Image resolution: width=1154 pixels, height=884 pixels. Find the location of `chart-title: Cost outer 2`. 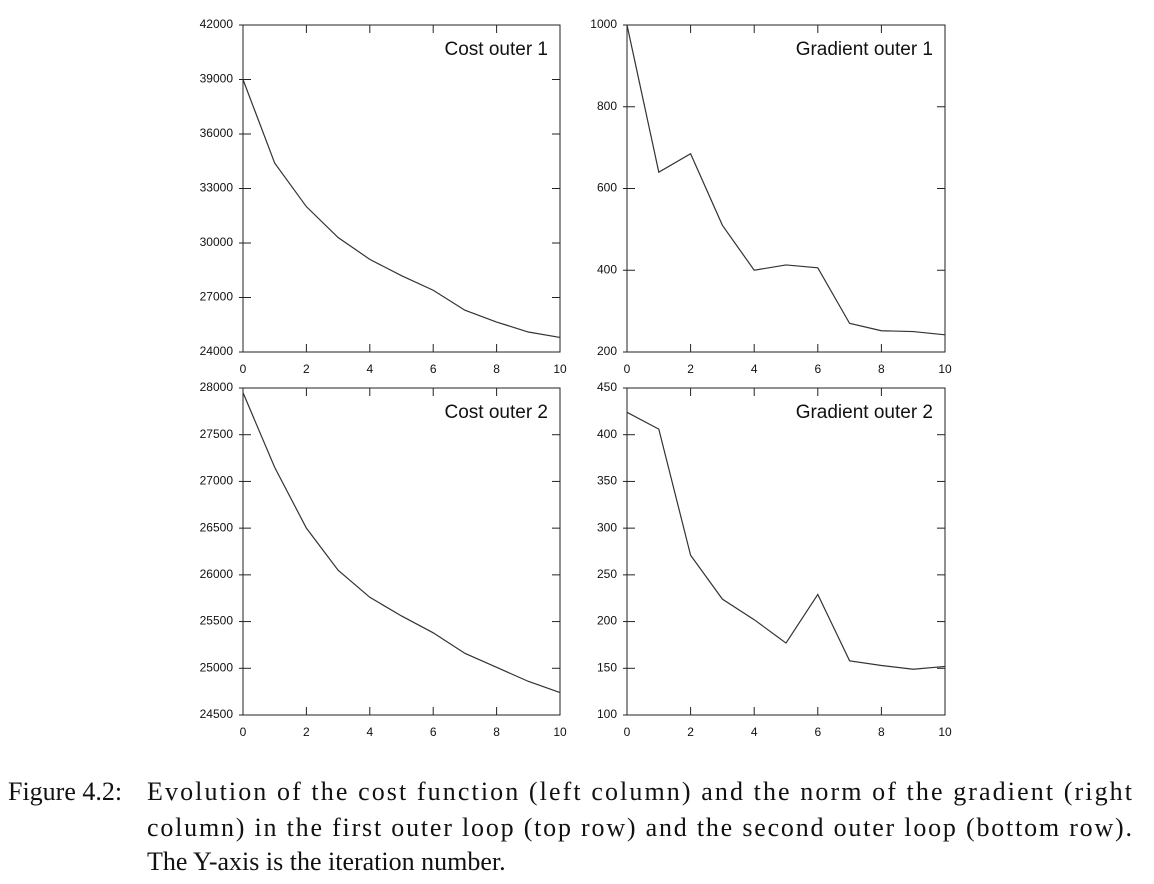

chart-title: Cost outer 2 is located at coordinates (497, 412).